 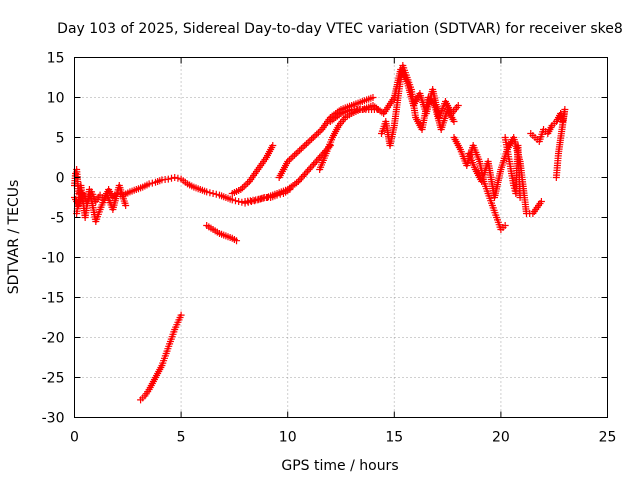 I want to click on series-late-vertical, so click(x=512, y=167).